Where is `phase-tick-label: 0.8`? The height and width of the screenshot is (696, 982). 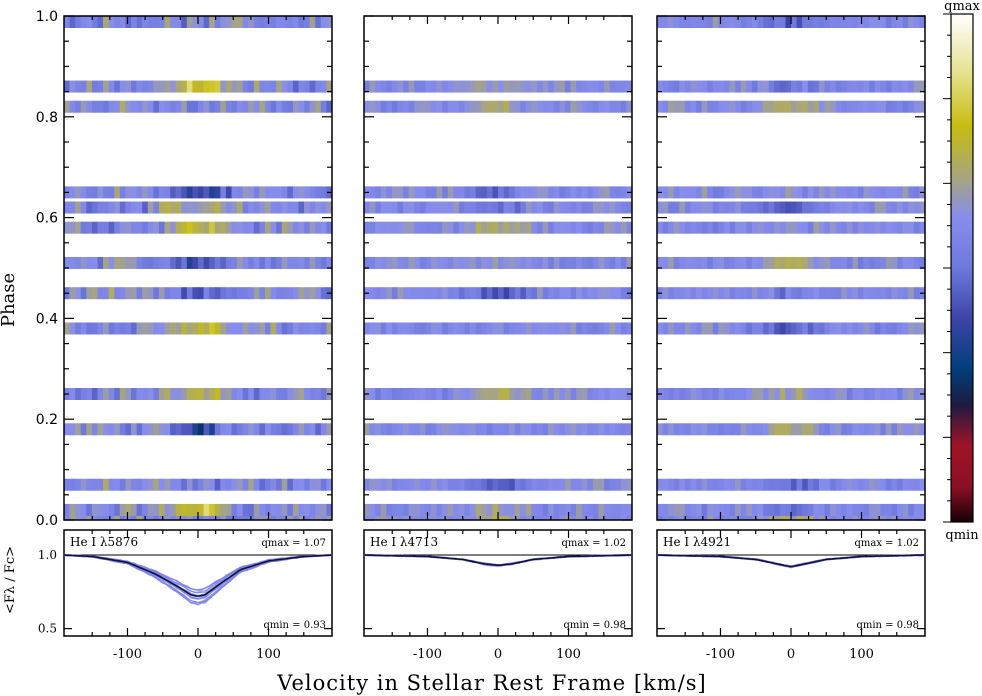 phase-tick-label: 0.8 is located at coordinates (47, 118).